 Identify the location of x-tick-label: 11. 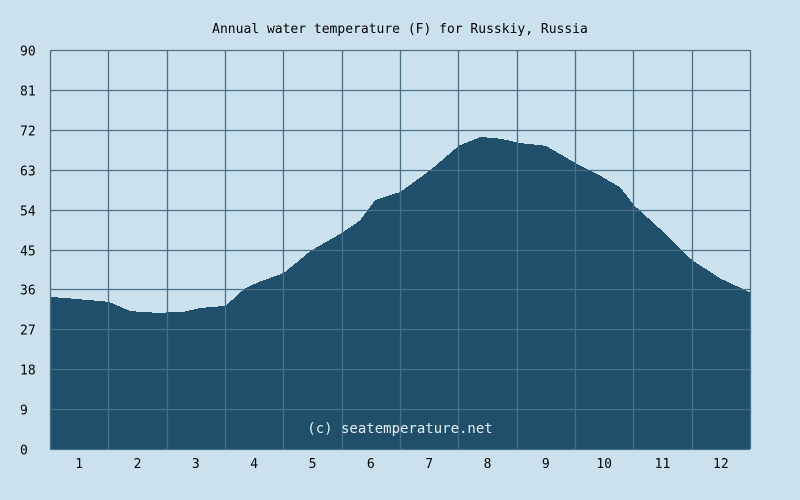
(663, 464).